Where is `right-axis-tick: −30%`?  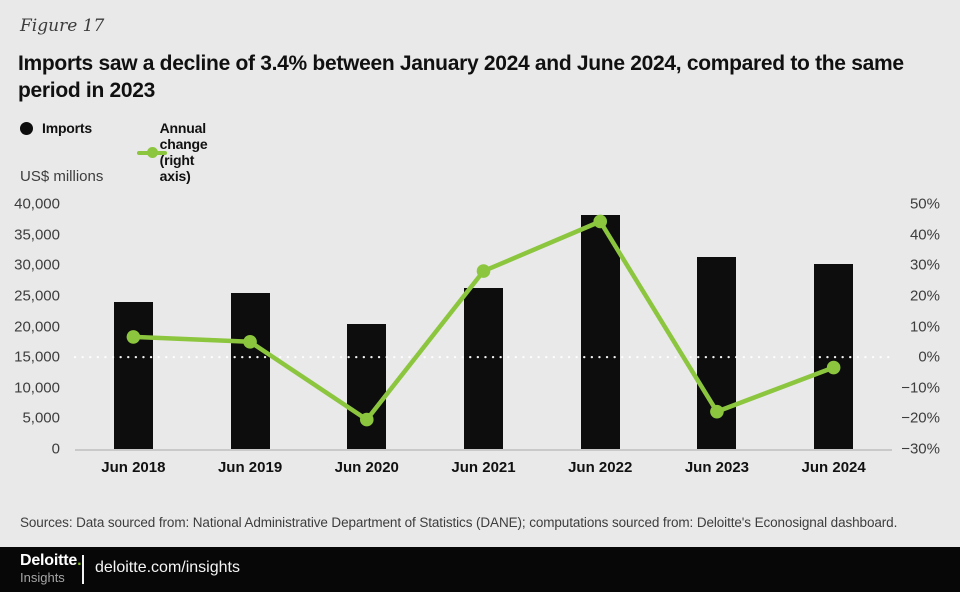 right-axis-tick: −30% is located at coordinates (920, 449).